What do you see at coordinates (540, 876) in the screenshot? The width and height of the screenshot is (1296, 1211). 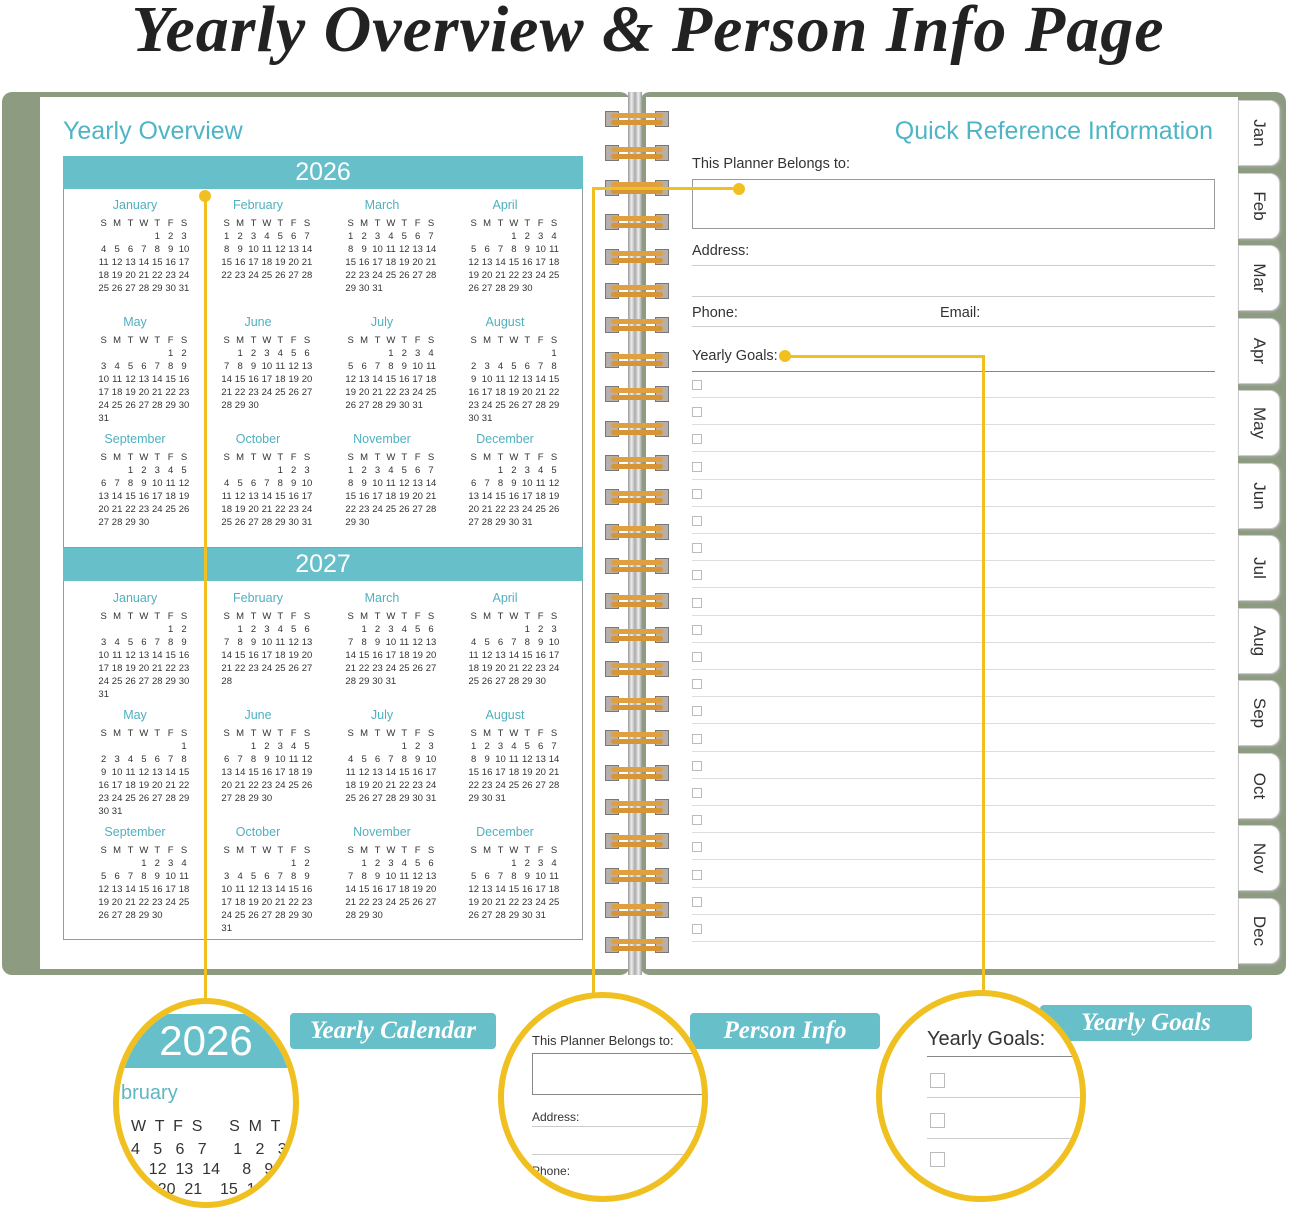 I see `day-cell: 10` at bounding box center [540, 876].